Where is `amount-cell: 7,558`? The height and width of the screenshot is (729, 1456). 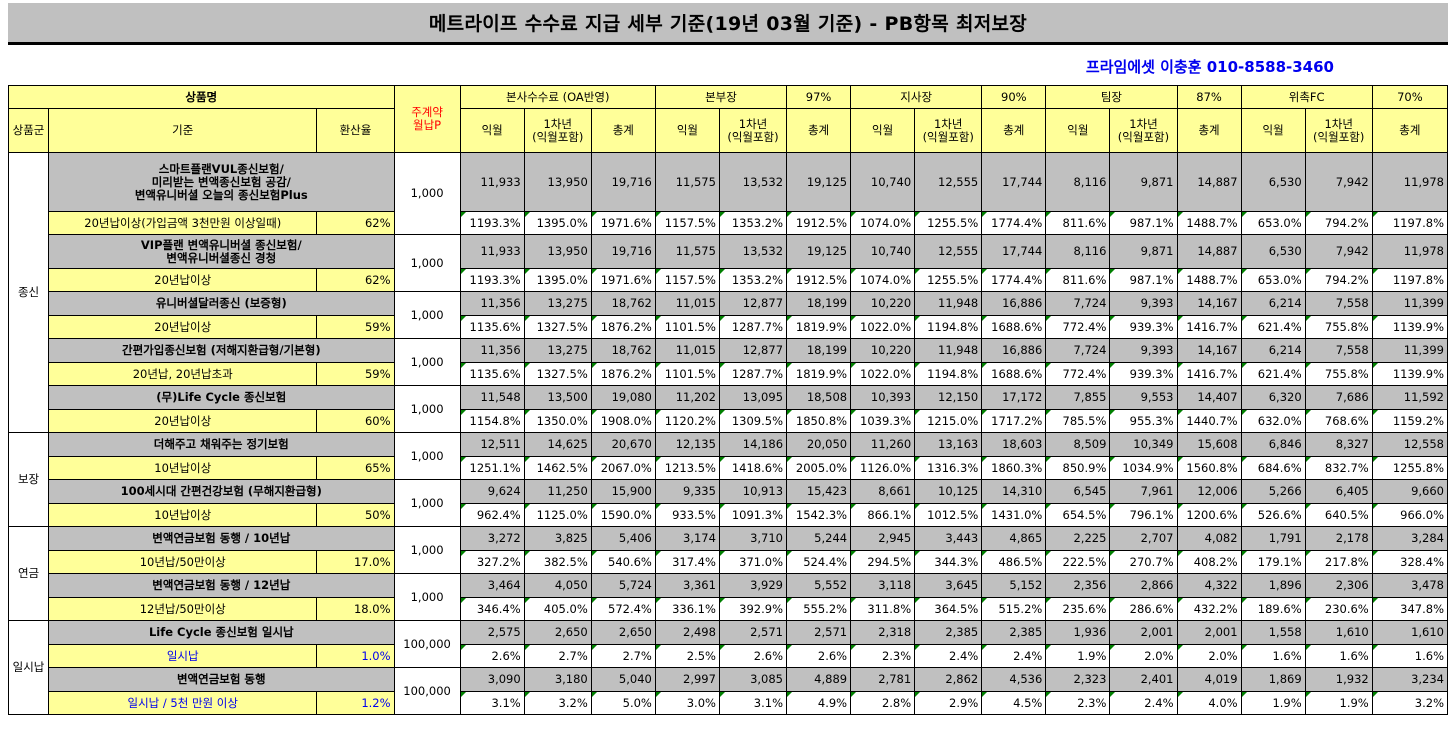
amount-cell: 7,558 is located at coordinates (1338, 303).